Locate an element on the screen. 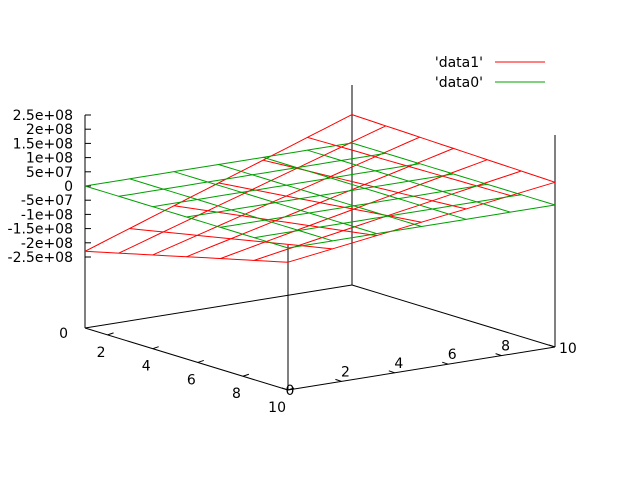 Image resolution: width=640 pixels, height=480 pixels. y-tick-label: 4 is located at coordinates (398, 364).